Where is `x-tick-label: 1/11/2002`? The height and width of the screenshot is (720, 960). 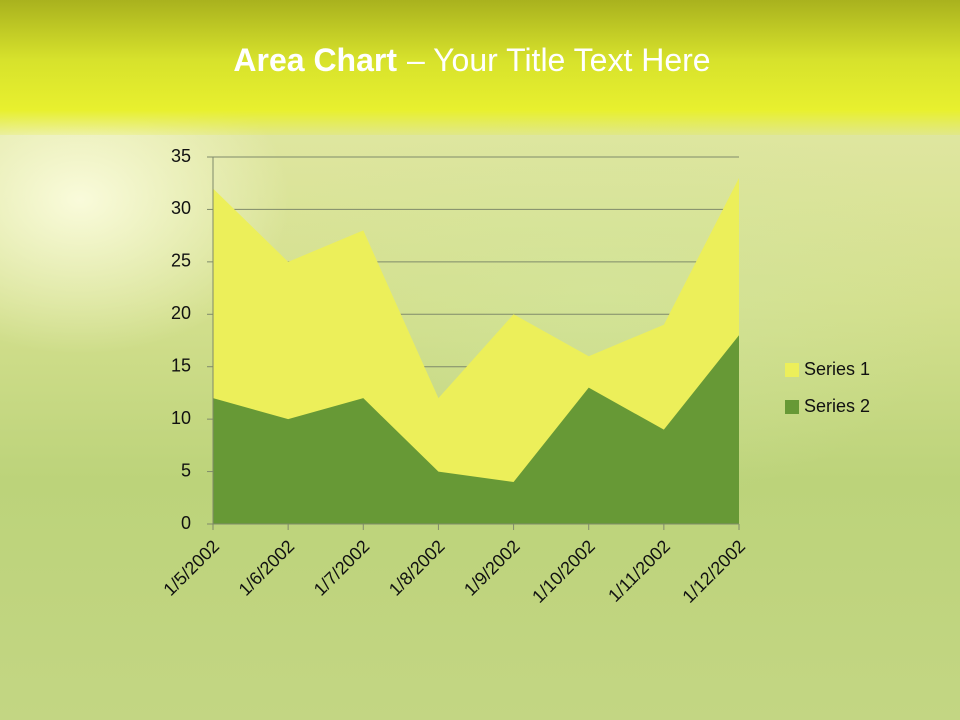 x-tick-label: 1/11/2002 is located at coordinates (639, 571).